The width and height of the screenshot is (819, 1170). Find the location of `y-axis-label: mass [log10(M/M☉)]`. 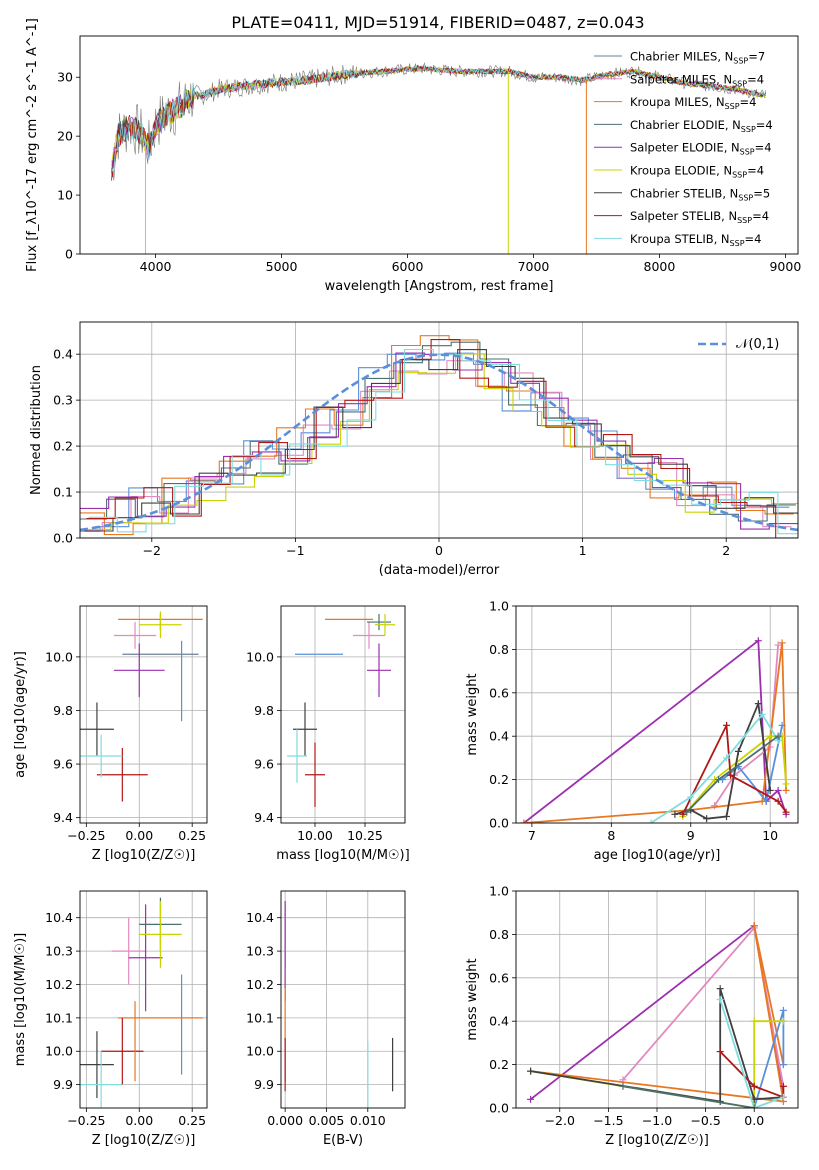

y-axis-label: mass [log10(M/M☉)] is located at coordinates (20, 999).